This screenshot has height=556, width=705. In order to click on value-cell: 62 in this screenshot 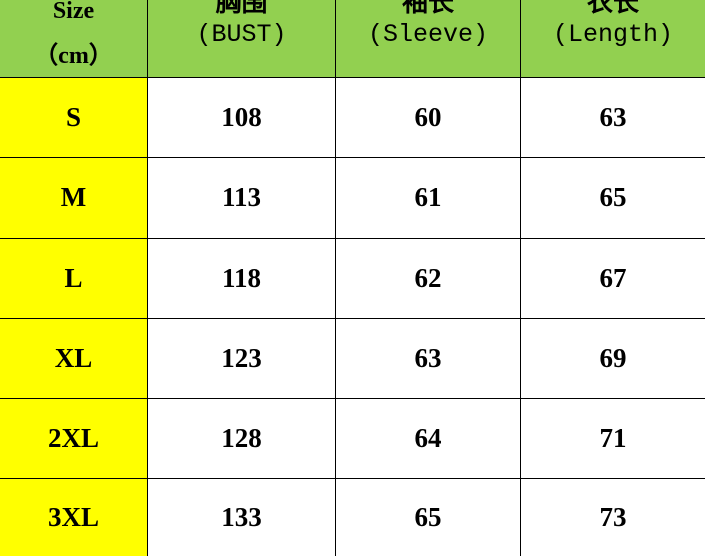, I will do `click(428, 278)`.